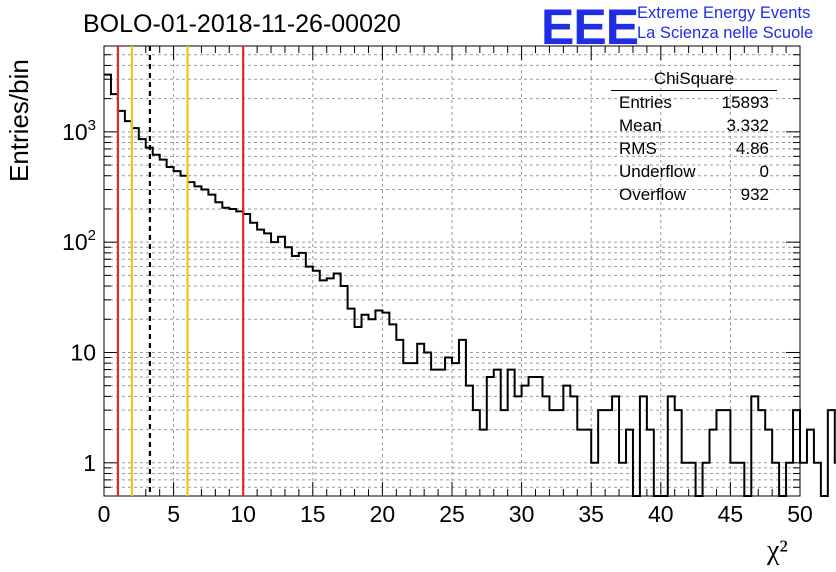  Describe the element at coordinates (694, 79) in the screenshot. I see `stats-name: ChiSquare` at that location.